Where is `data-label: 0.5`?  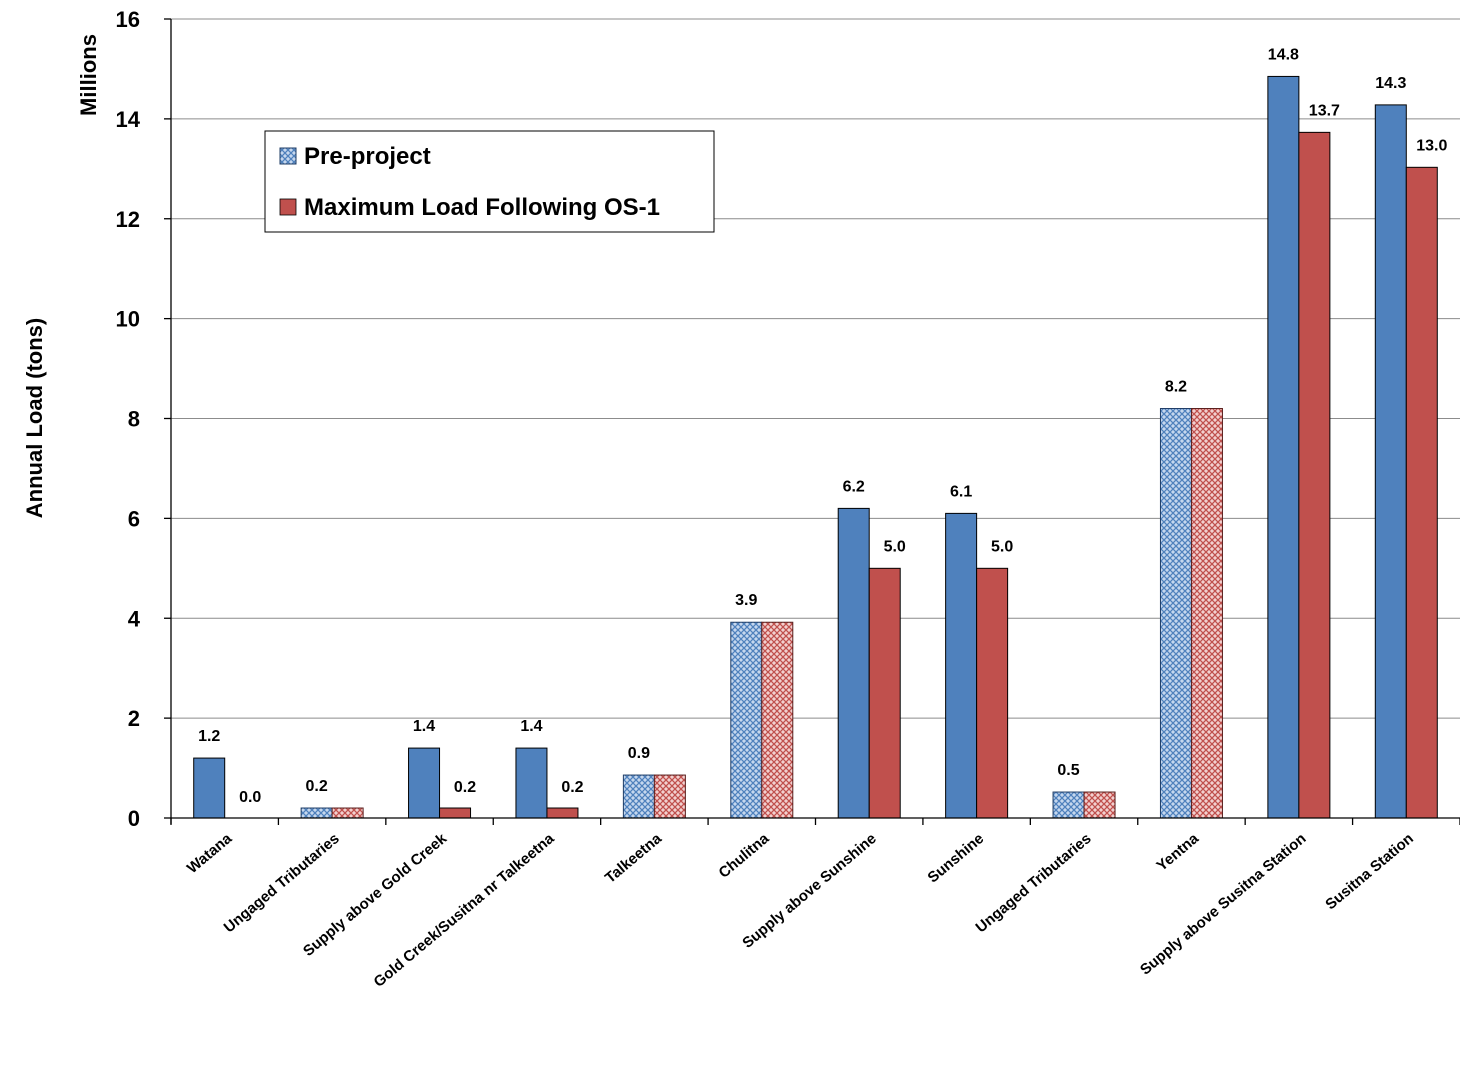
data-label: 0.5 is located at coordinates (1068, 770).